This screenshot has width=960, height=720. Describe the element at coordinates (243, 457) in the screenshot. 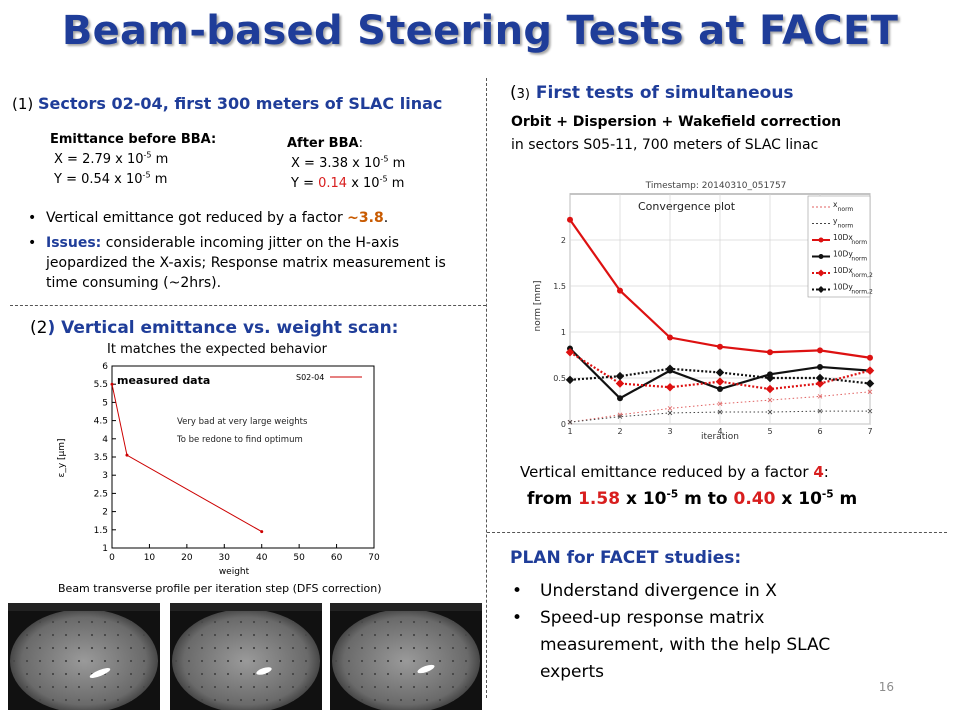

I see `weight-plot-frame` at that location.